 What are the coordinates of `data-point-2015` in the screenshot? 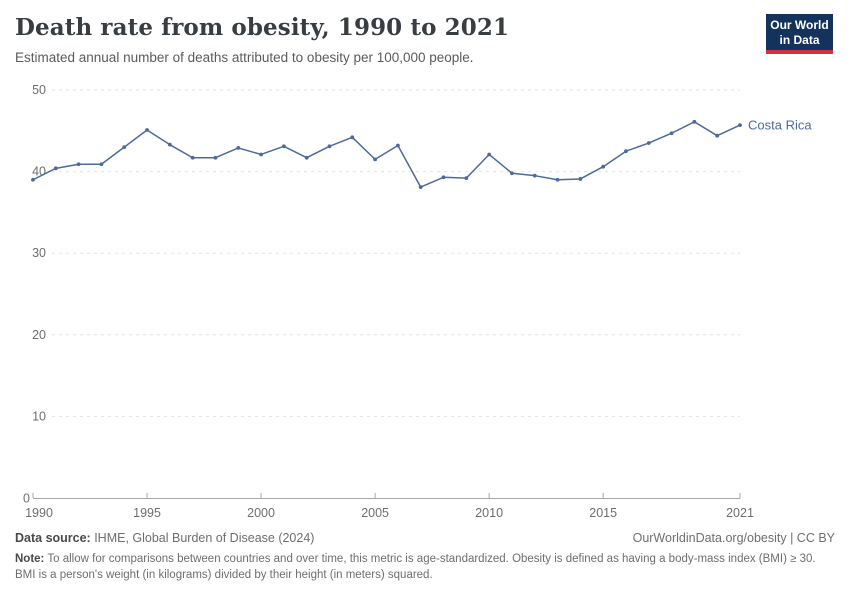 It's located at (603, 166).